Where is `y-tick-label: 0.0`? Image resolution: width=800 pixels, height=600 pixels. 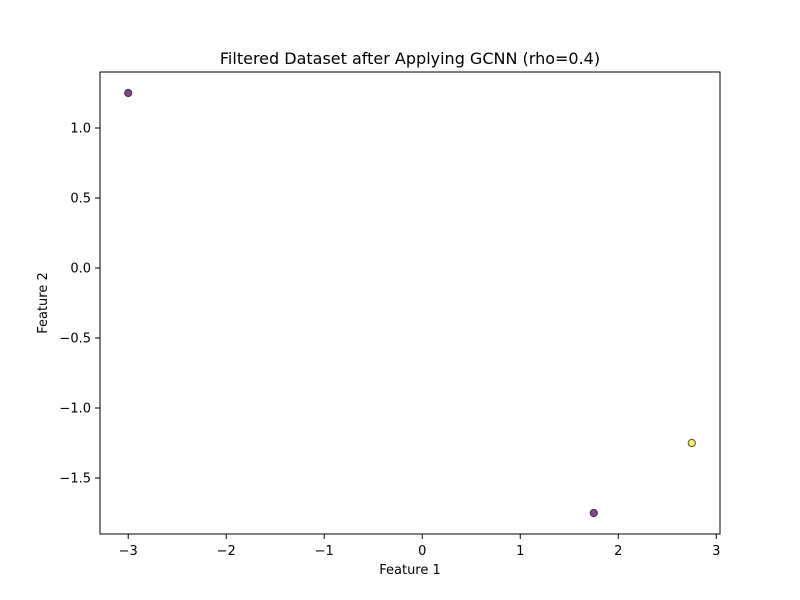
y-tick-label: 0.0 is located at coordinates (80, 269).